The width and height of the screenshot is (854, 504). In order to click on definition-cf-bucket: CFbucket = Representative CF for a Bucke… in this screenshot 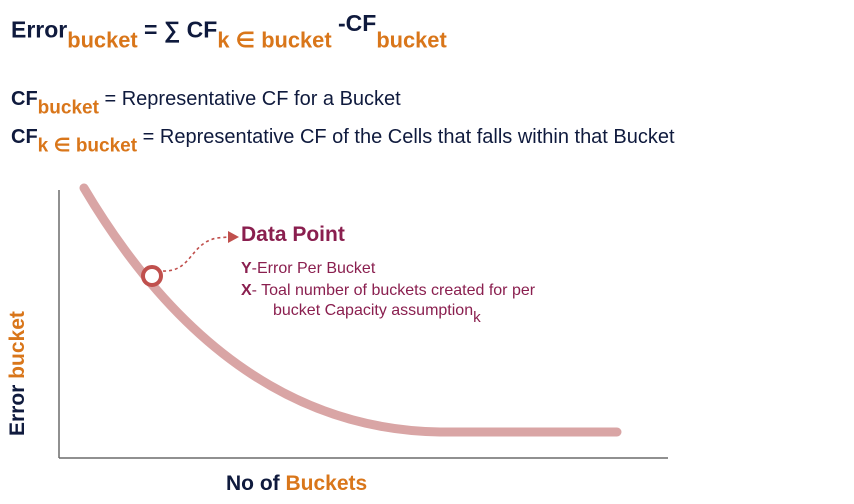, I will do `click(206, 103)`.